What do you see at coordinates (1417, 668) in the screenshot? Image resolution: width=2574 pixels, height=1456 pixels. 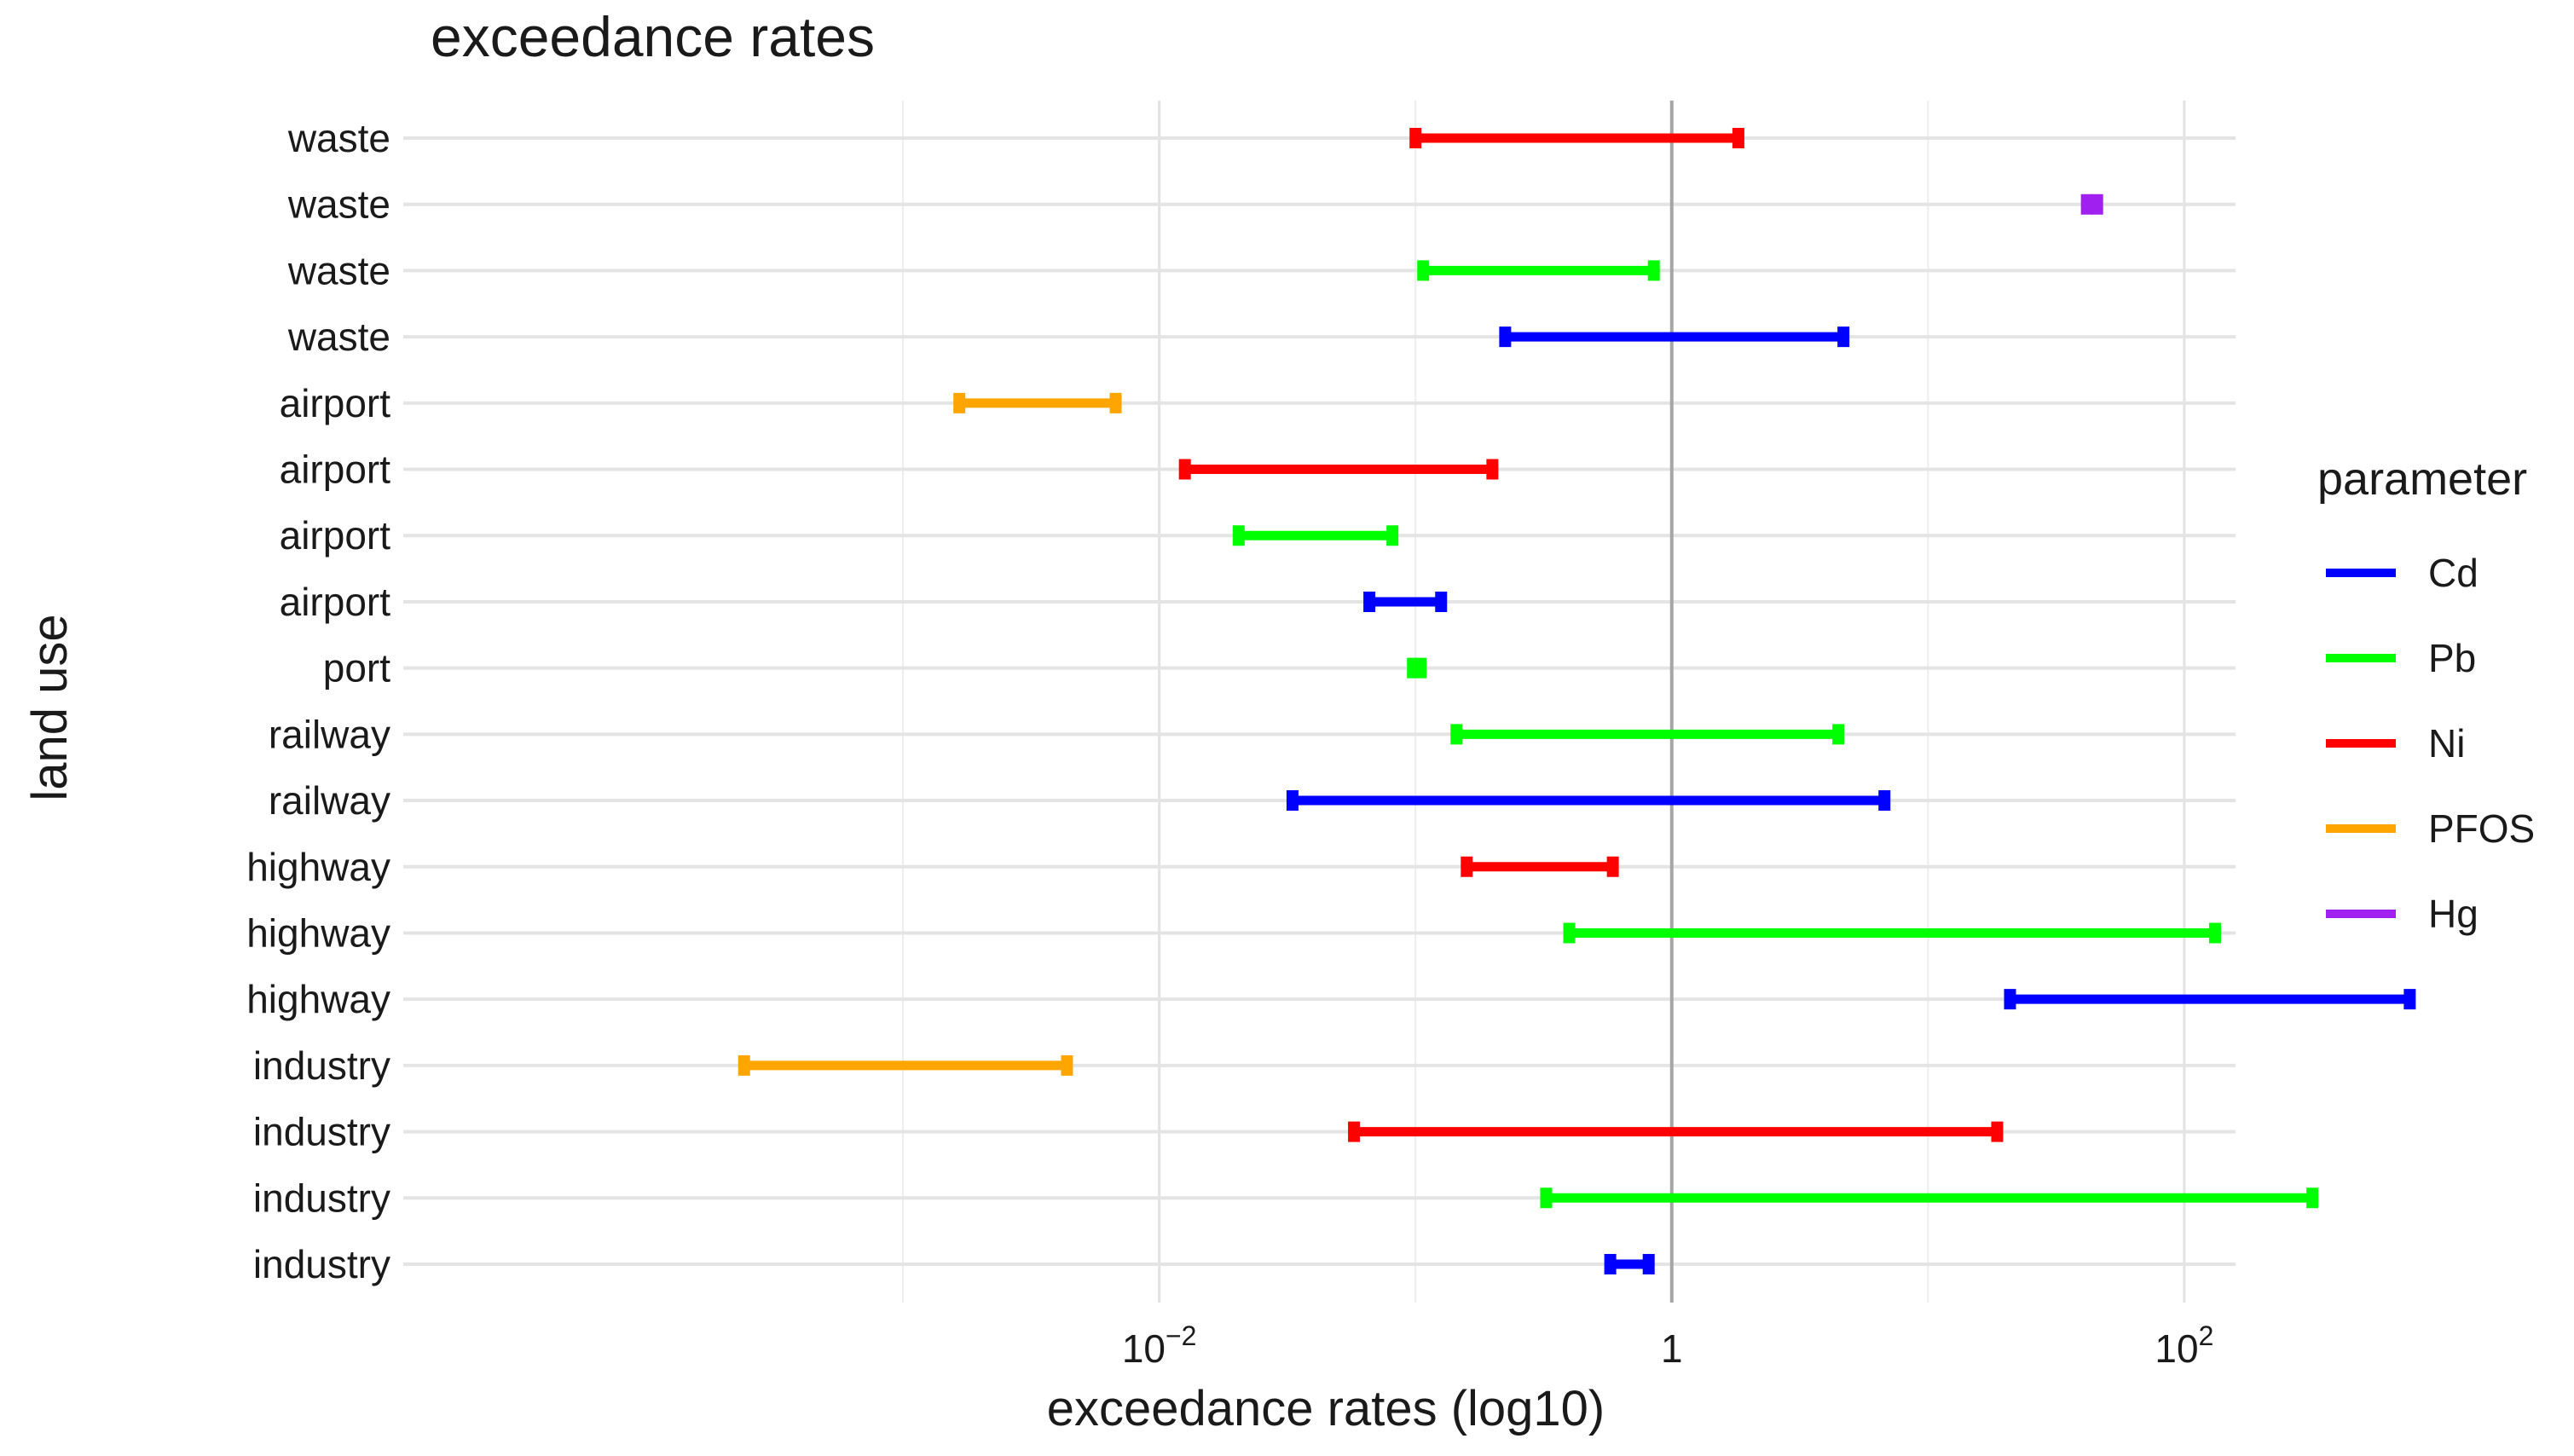 I see `range-bar-port-pb` at bounding box center [1417, 668].